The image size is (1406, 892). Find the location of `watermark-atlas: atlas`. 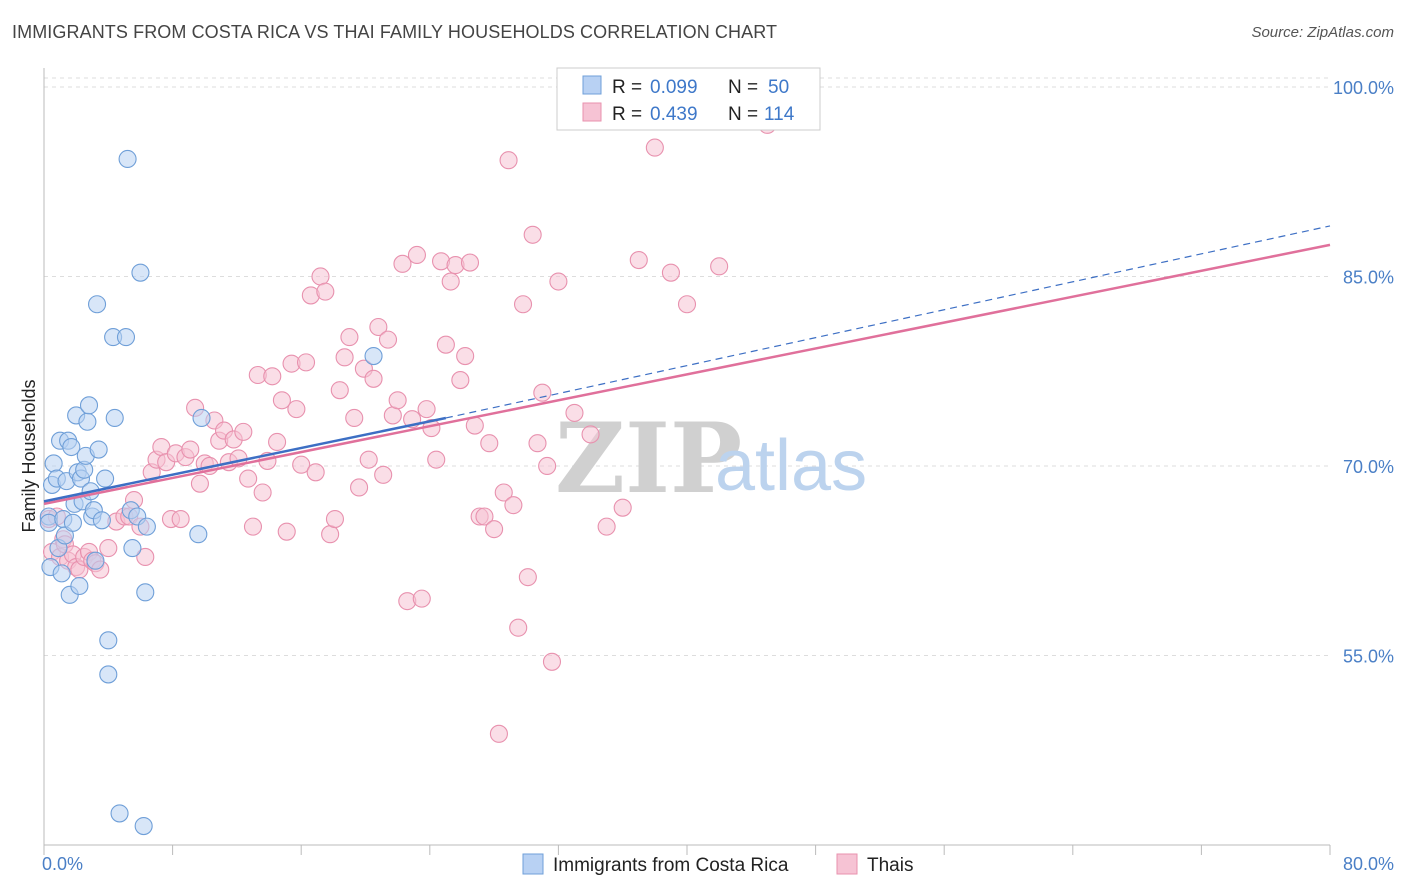

watermark-atlas: atlas is located at coordinates (791, 466).